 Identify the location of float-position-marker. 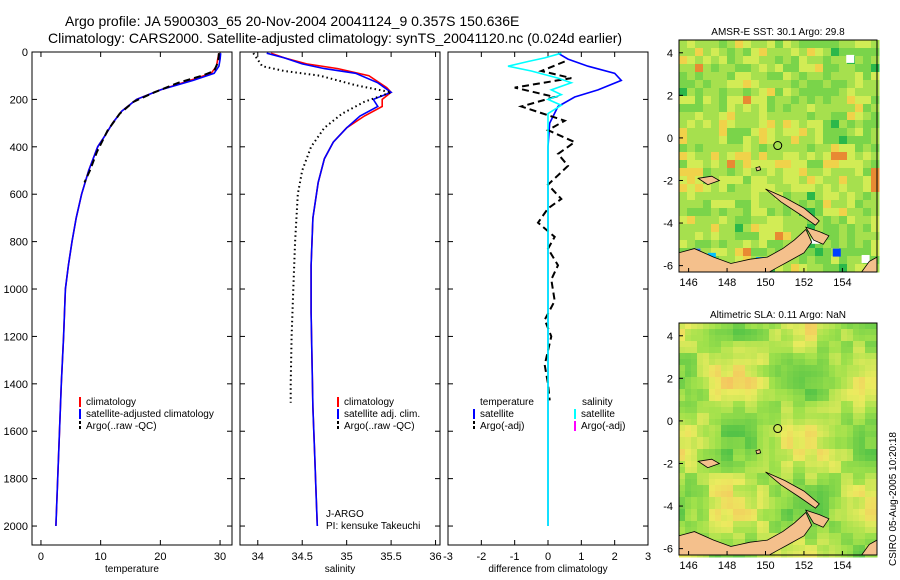
(778, 146).